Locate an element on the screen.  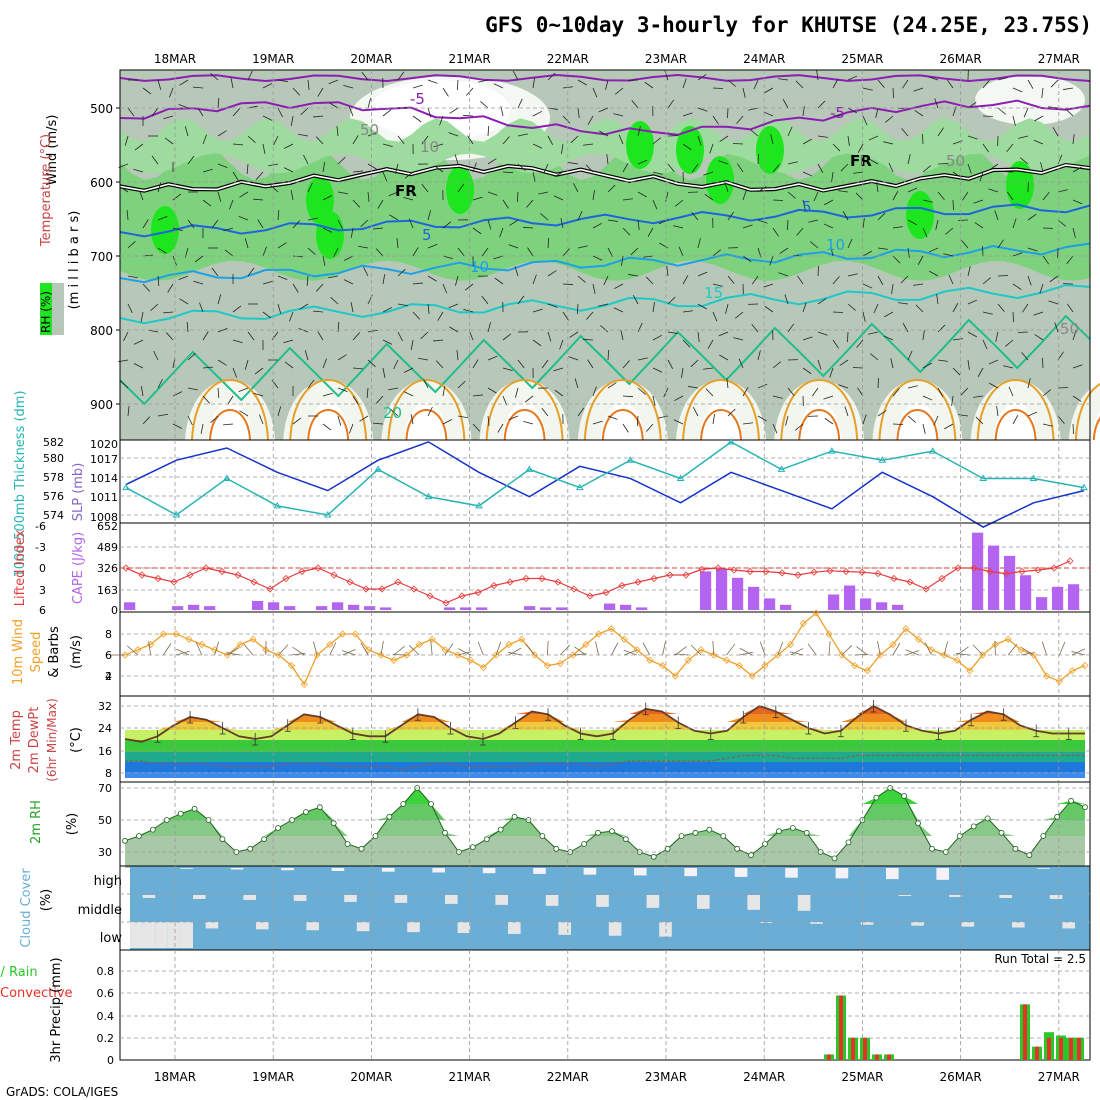
isotherm-minus5-upper is located at coordinates (605, 78).